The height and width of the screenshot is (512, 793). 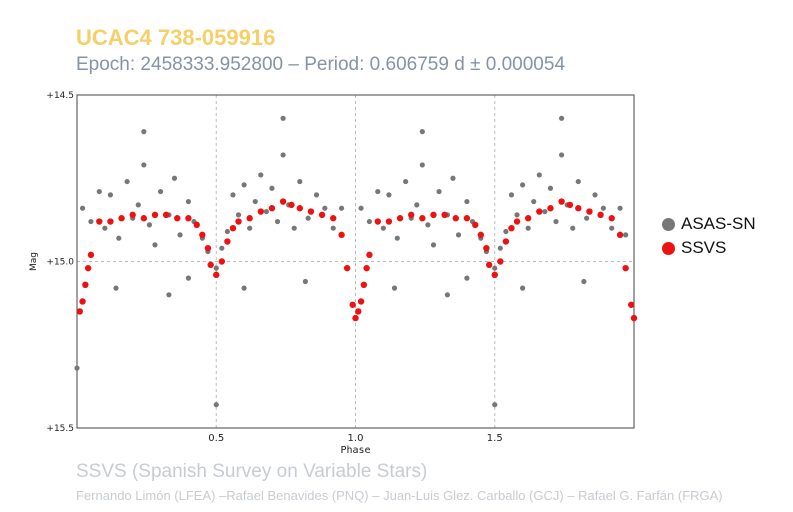 What do you see at coordinates (709, 248) in the screenshot?
I see `legend-item-ssvs: SSVS` at bounding box center [709, 248].